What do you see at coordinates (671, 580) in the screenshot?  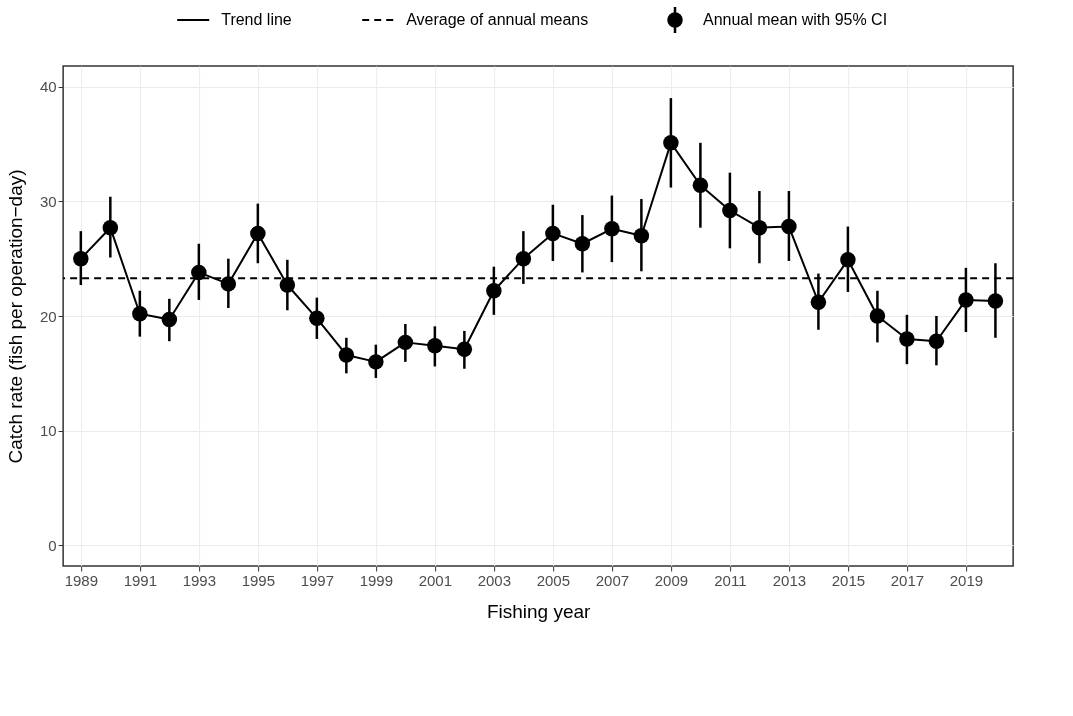 I see `x-tick-label: 2009` at bounding box center [671, 580].